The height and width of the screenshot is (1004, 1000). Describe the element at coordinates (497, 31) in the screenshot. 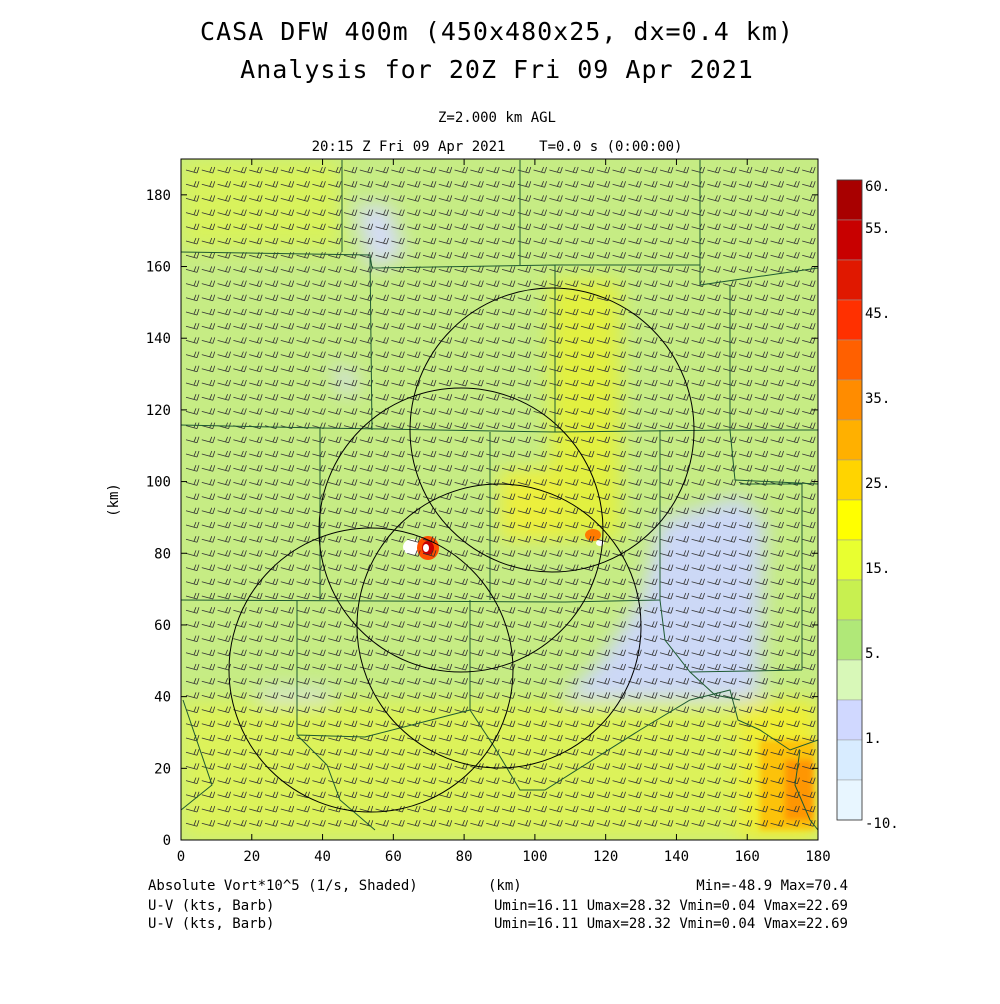

I see `title-line1: CASA DFW 400m (450x480x25, dx=0.4 km)` at that location.